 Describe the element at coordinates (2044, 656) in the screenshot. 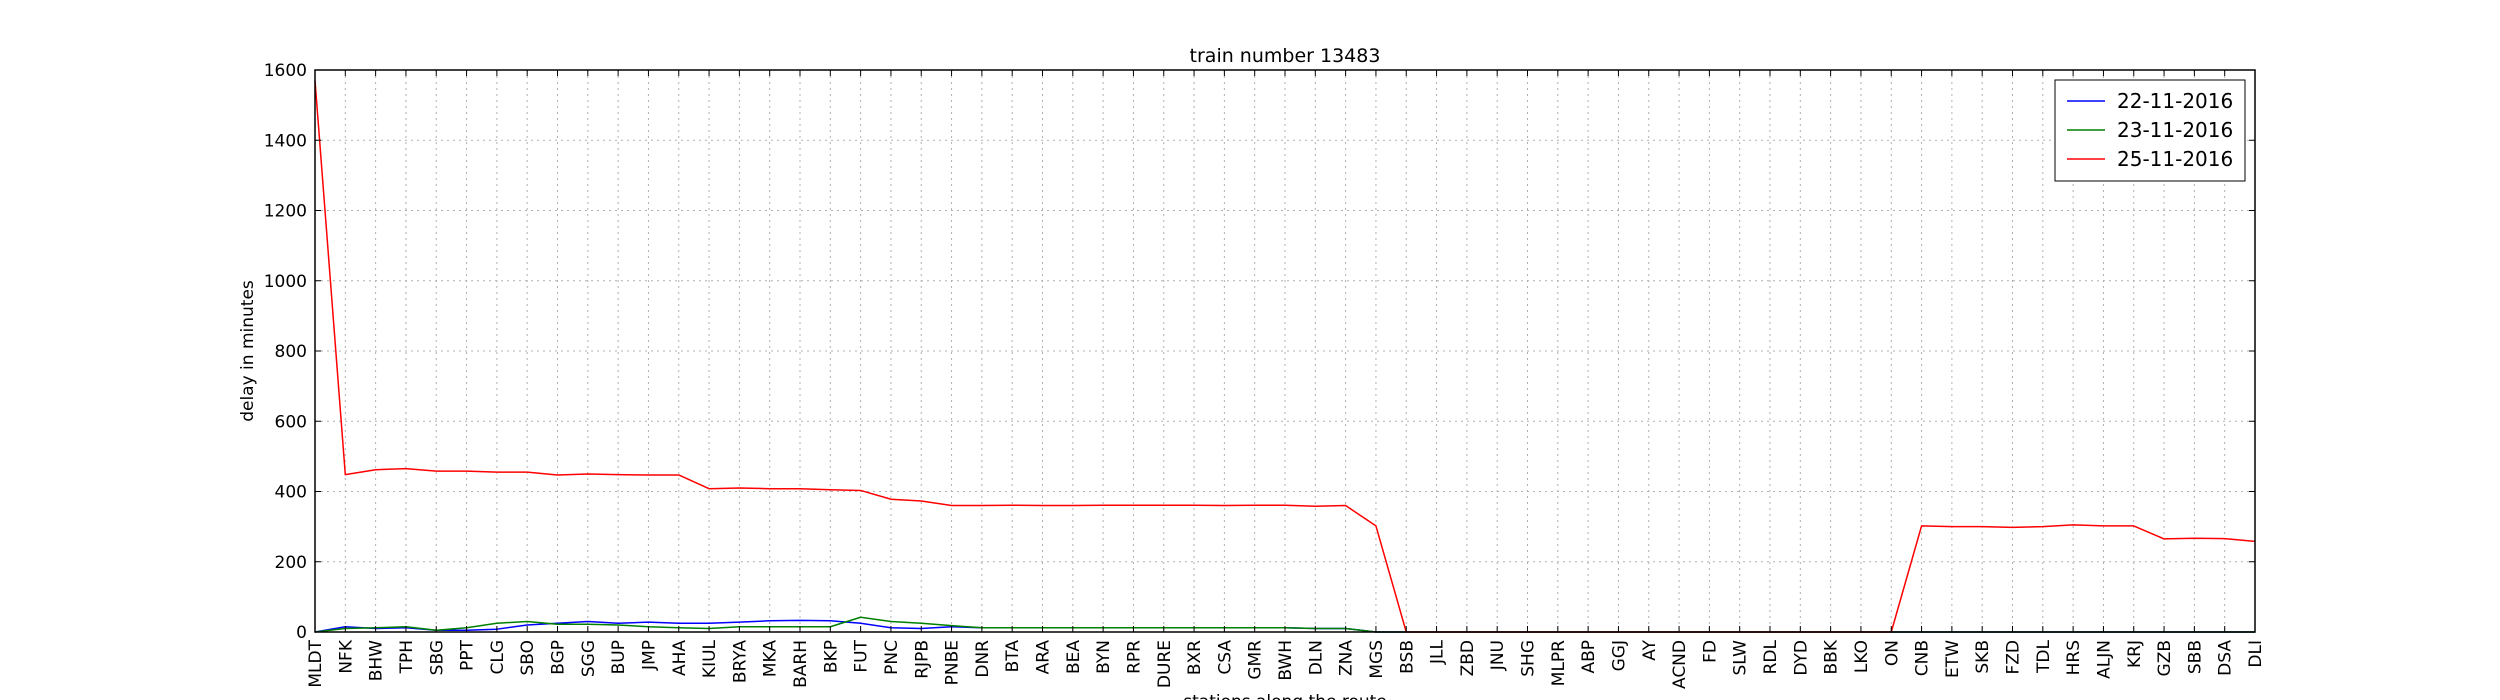

I see `x-tick-label: TDL` at that location.